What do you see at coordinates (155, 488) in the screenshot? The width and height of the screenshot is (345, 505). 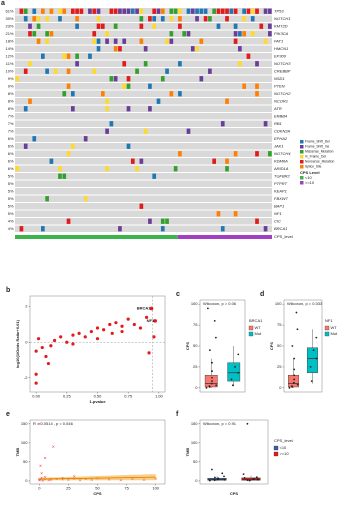 I see `x-tick-label: 100` at bounding box center [155, 488].